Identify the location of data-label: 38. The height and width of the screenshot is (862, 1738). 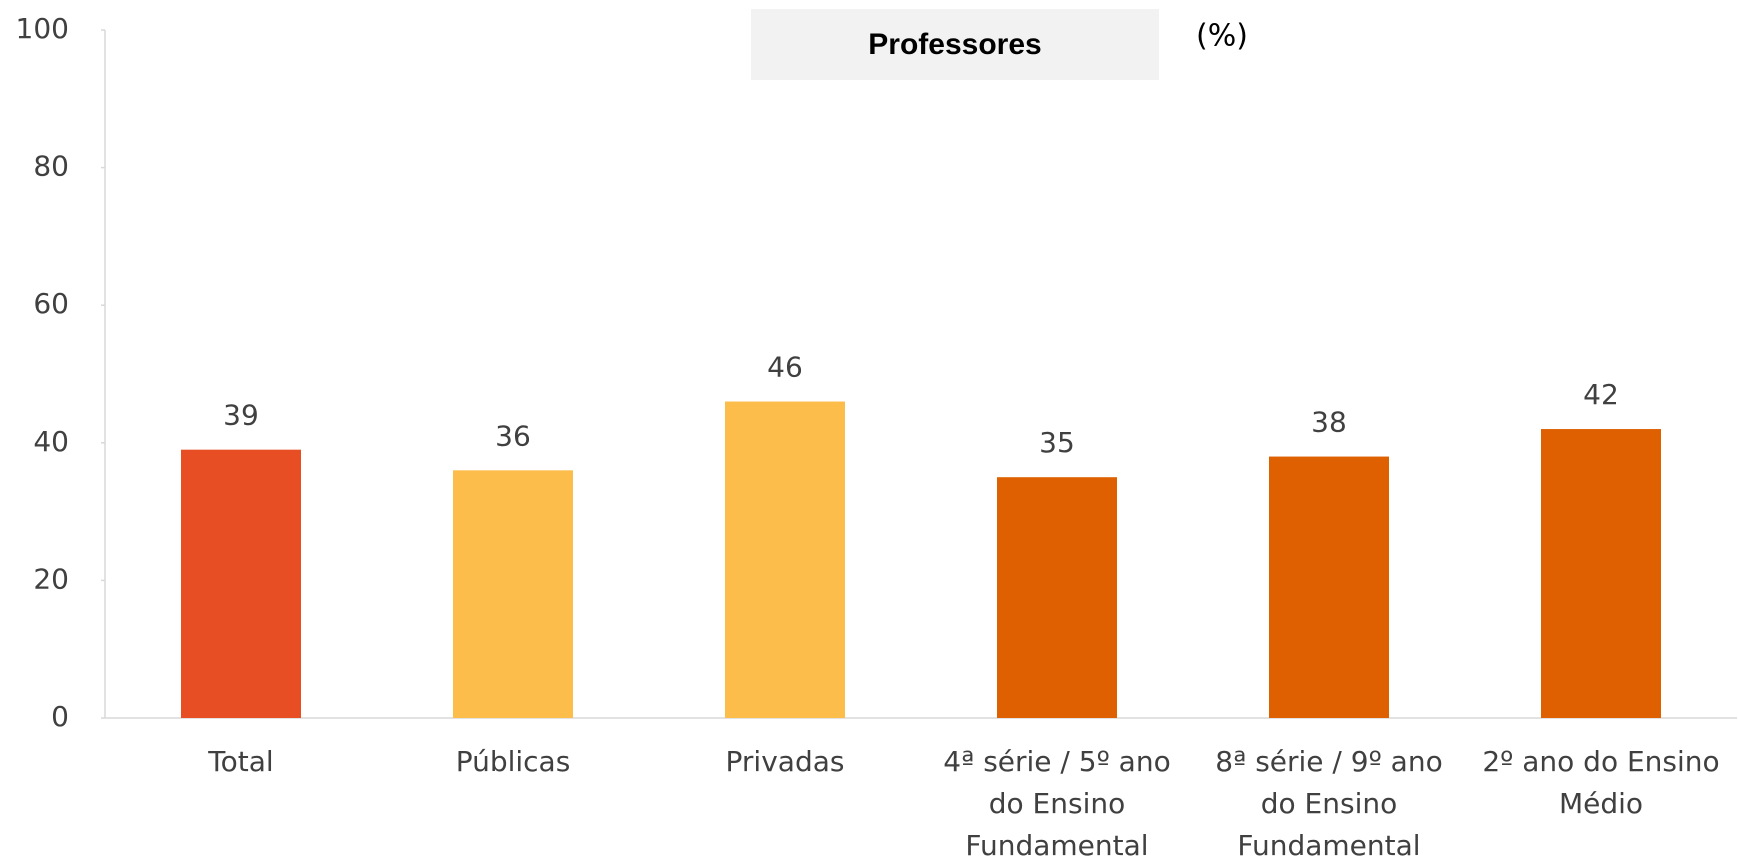
(1329, 422).